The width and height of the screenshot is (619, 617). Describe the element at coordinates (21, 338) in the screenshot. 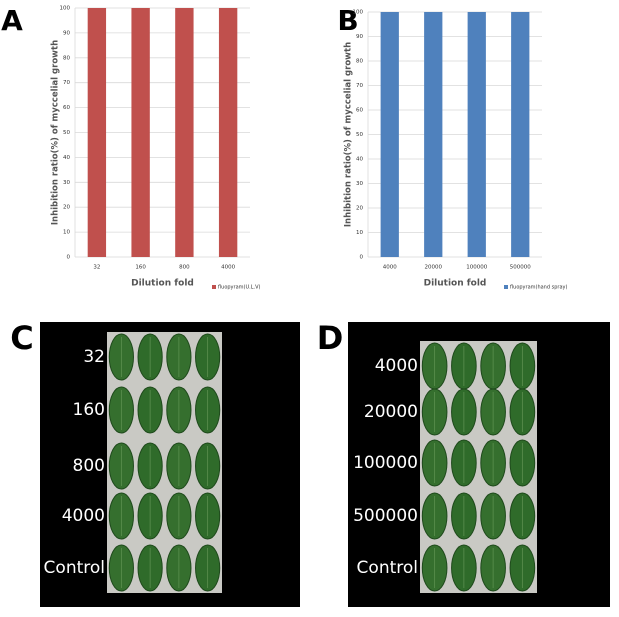

I see `panel-label: C` at that location.